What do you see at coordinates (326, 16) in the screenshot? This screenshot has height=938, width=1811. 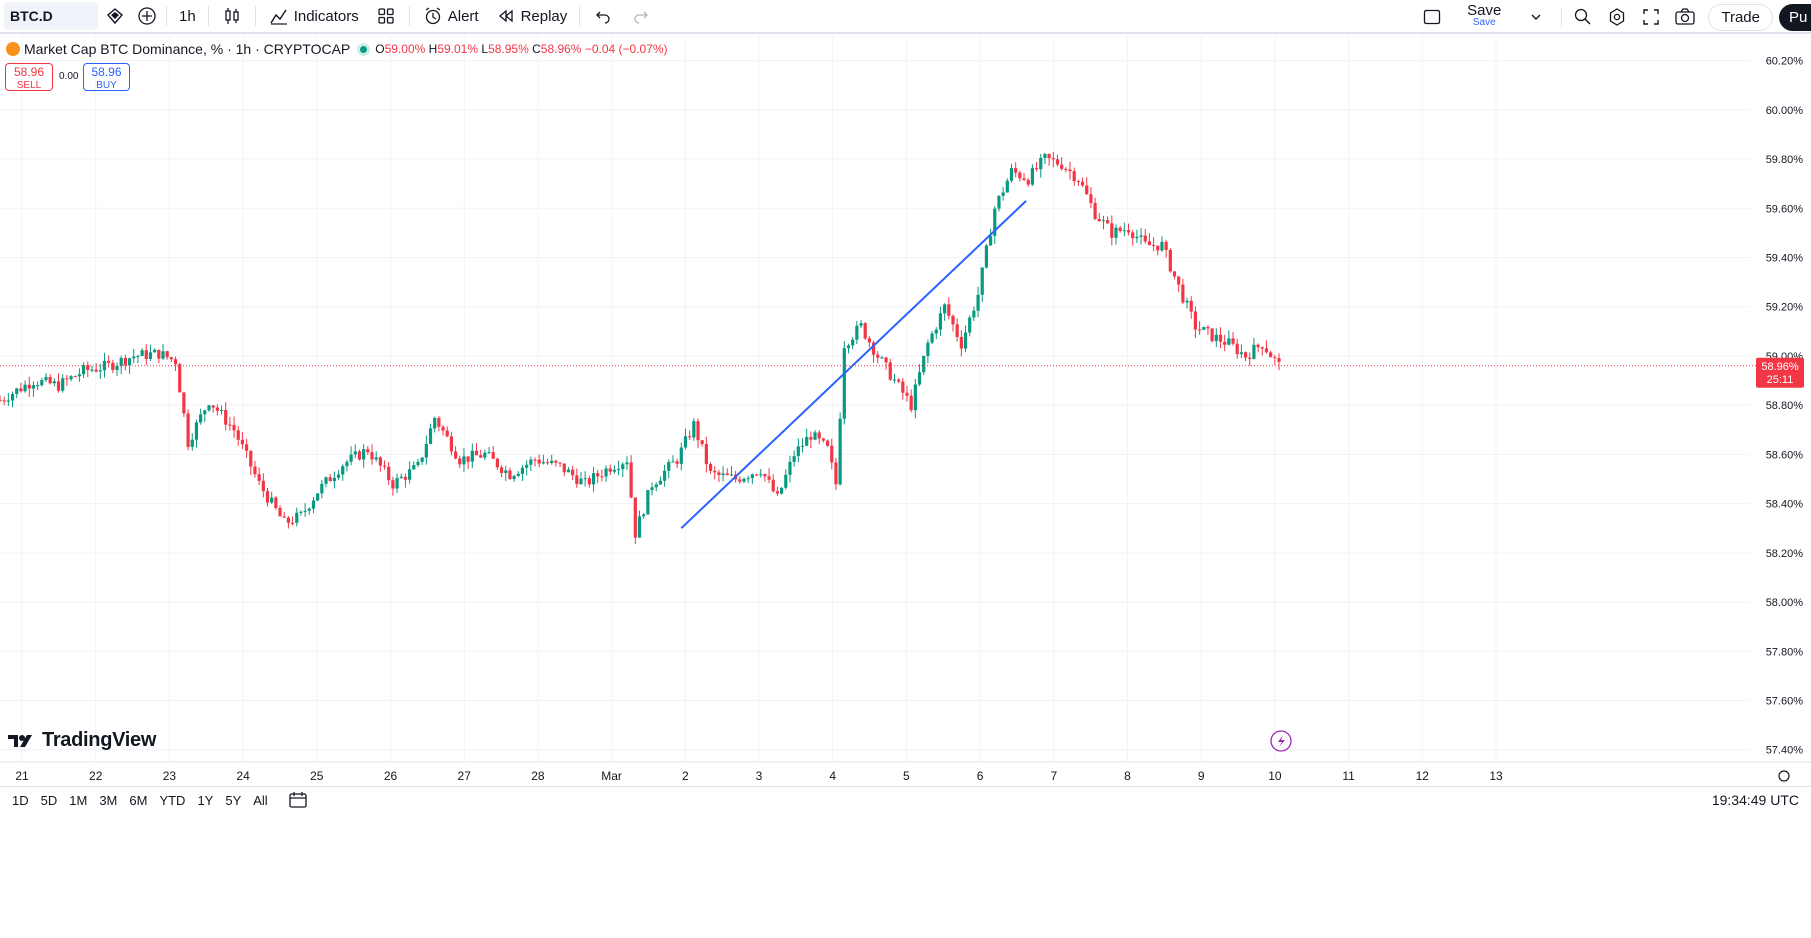 I see `indicators-label: Indicators` at bounding box center [326, 16].